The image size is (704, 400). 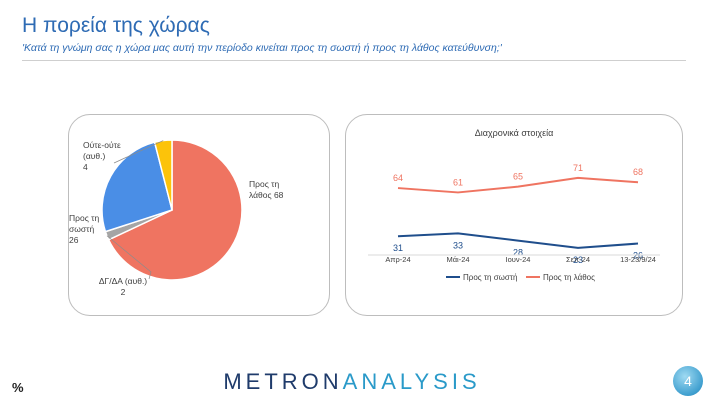 I want to click on legend-label-1: Προς τη λάθος, so click(x=569, y=277).